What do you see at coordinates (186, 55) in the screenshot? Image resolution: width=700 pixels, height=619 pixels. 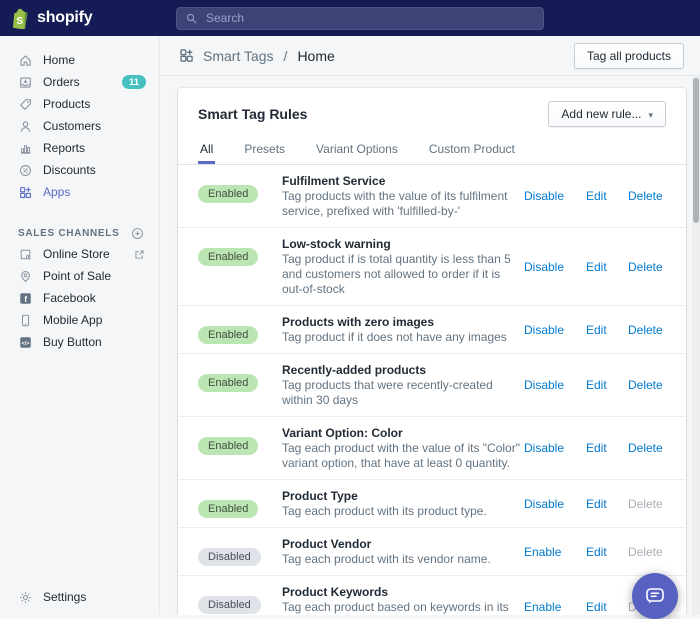 I see `apps-grid-icon` at bounding box center [186, 55].